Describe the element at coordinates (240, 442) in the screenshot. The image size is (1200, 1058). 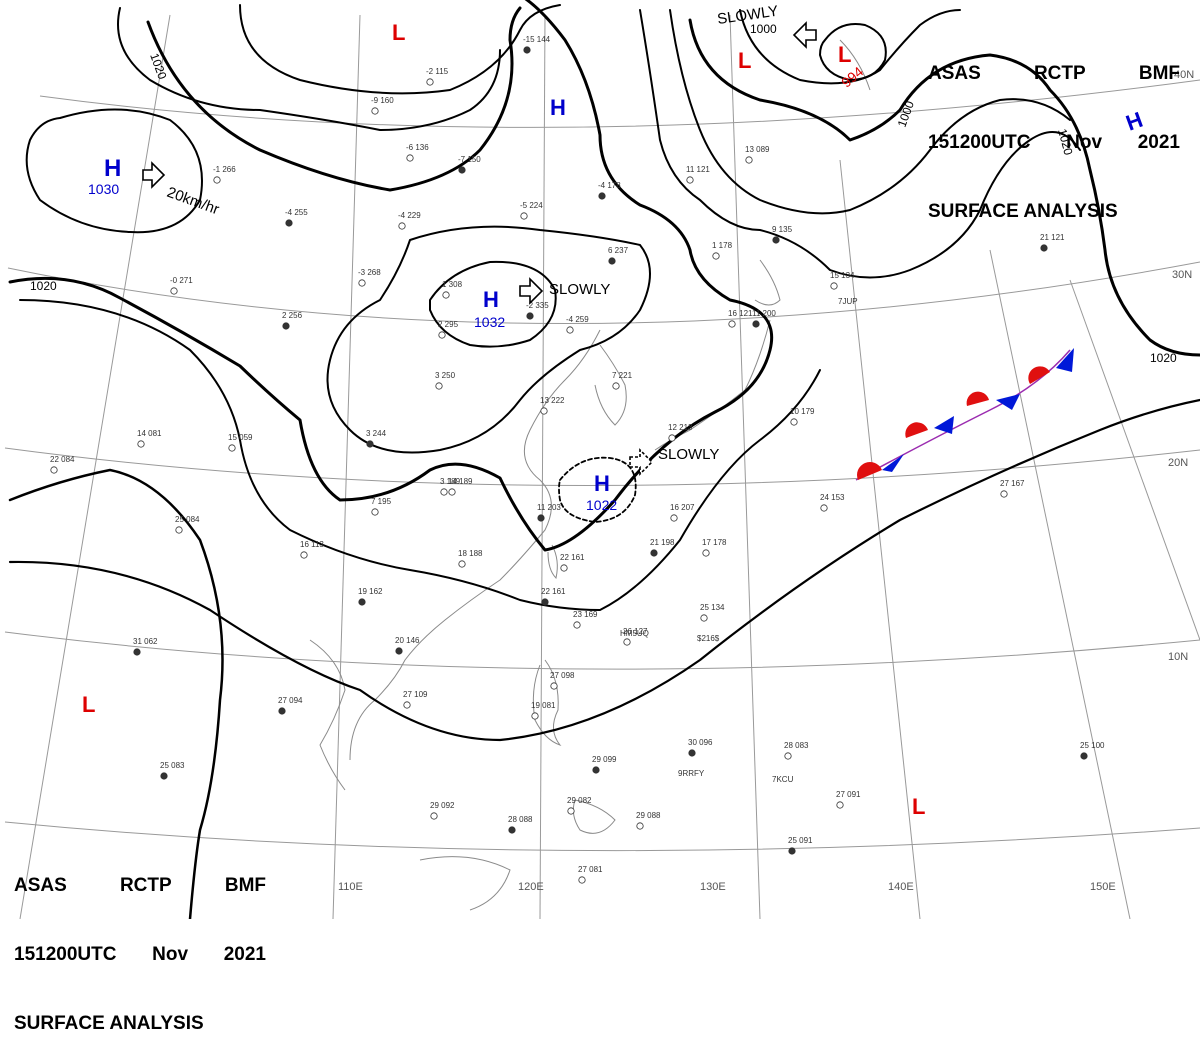
I see `station-plot: 15 059` at that location.